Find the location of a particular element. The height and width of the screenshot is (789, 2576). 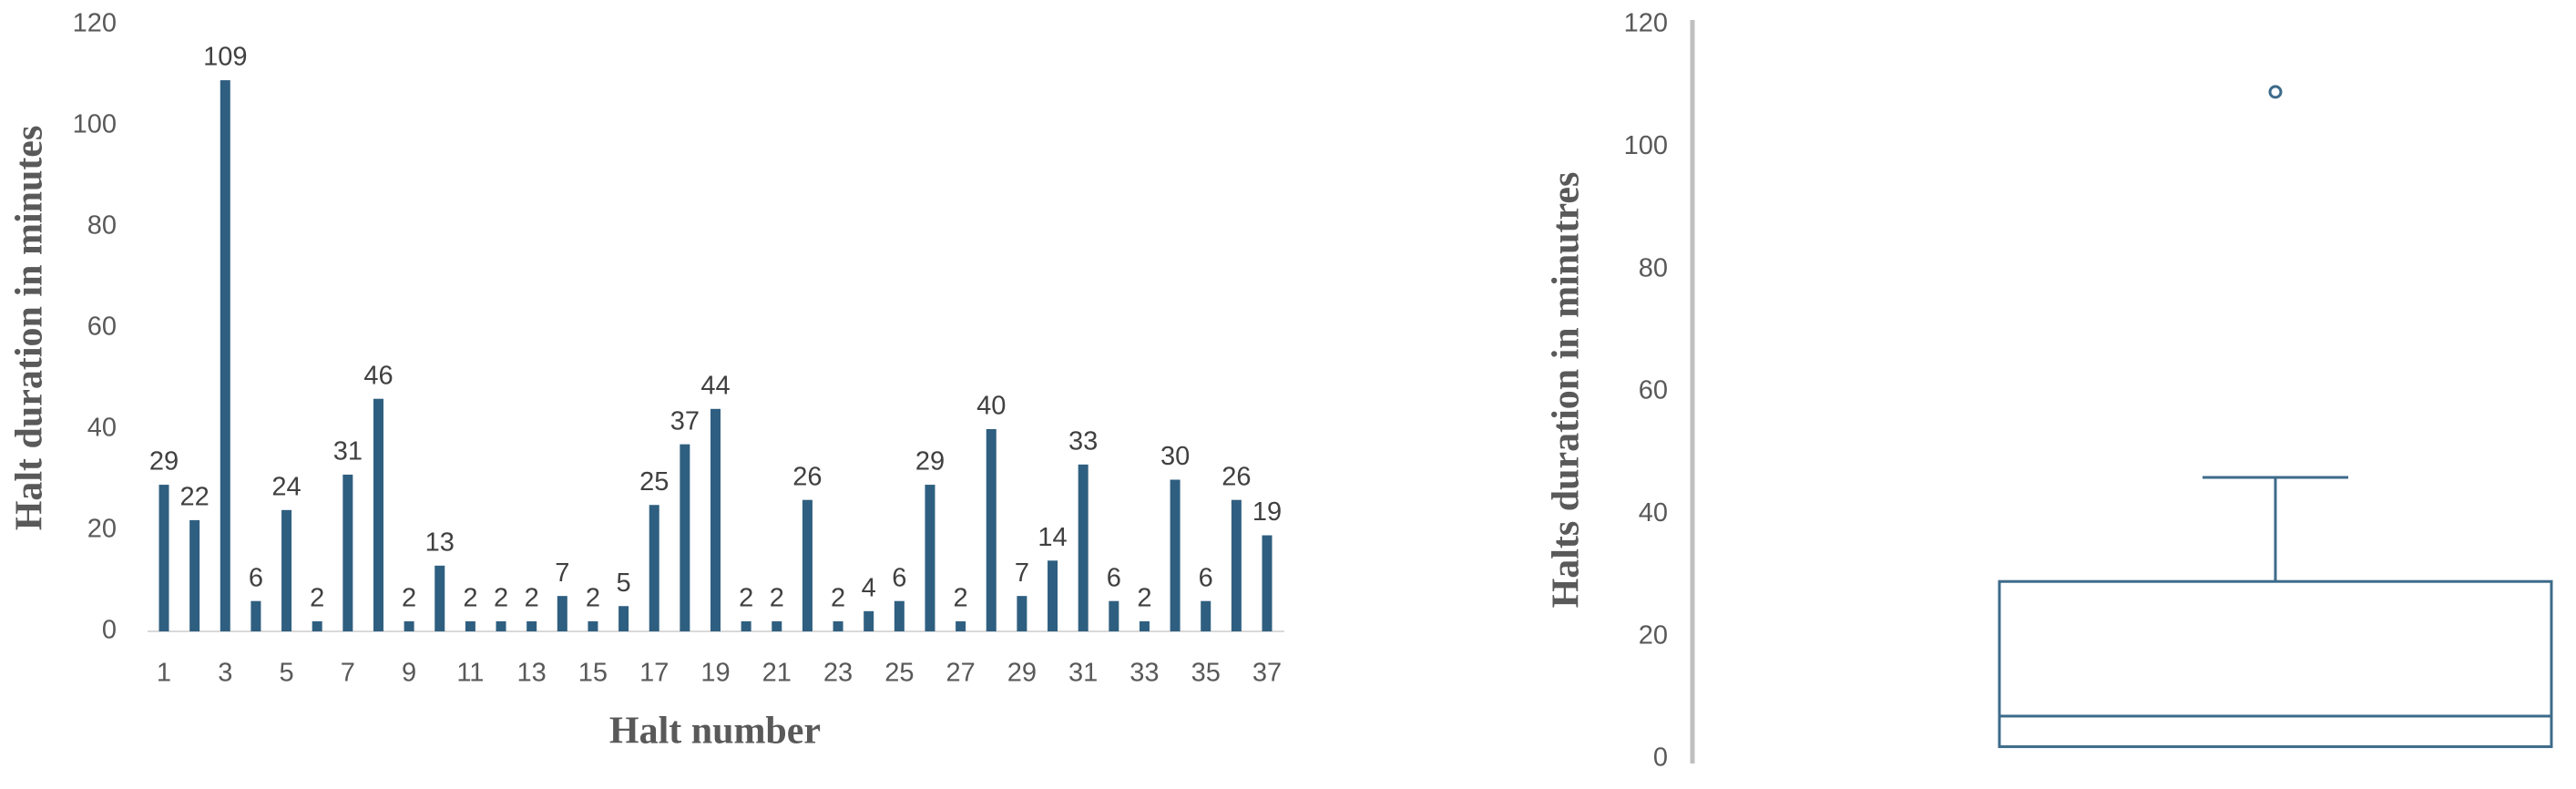

y-axis-title: Halts duration in minutres is located at coordinates (1567, 390).